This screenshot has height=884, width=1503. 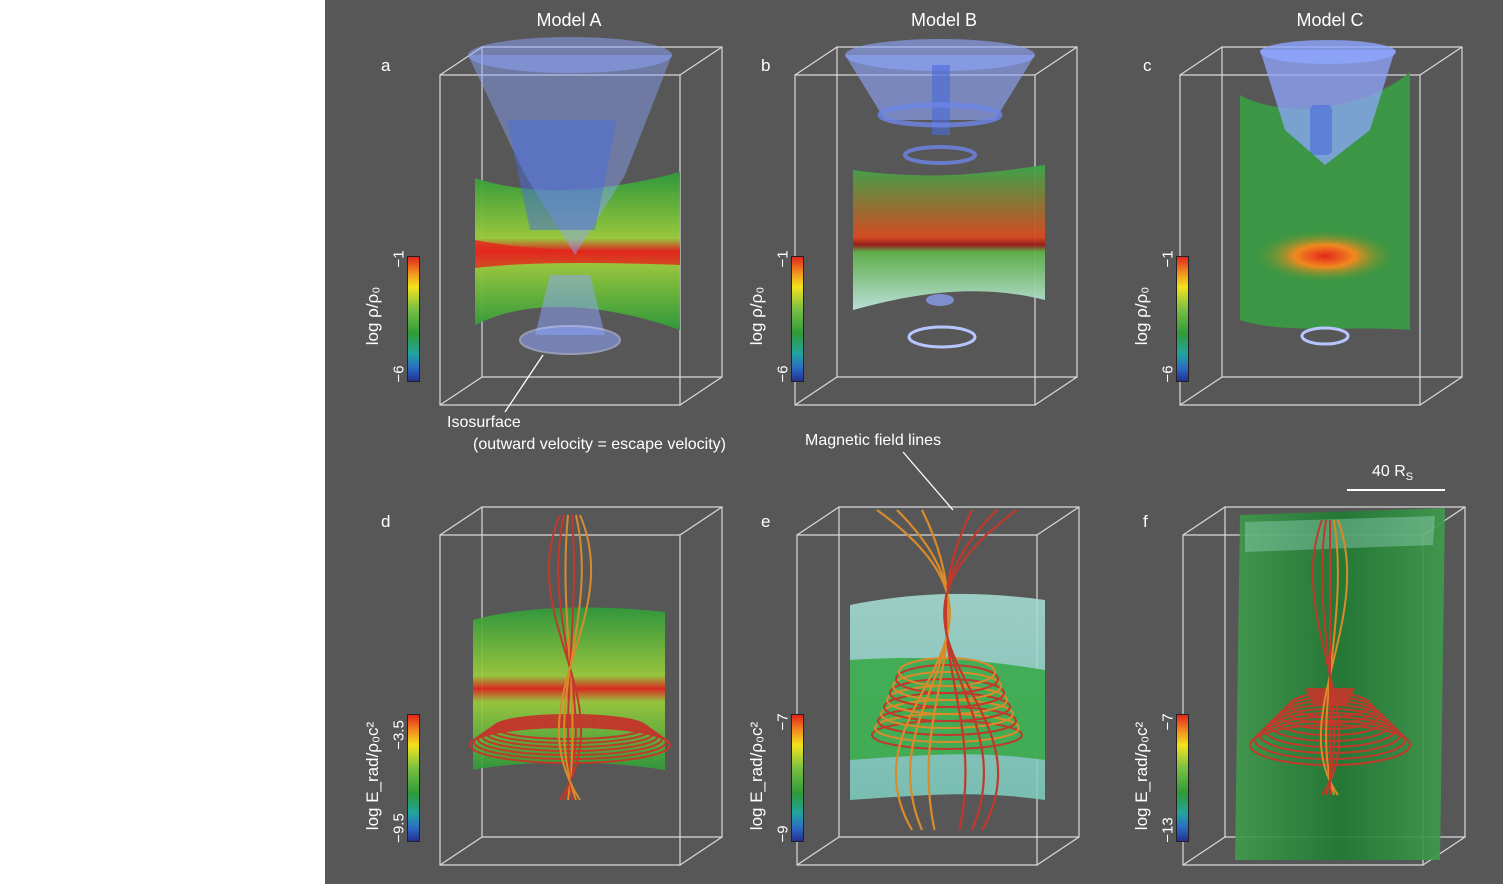 What do you see at coordinates (570, 340) in the screenshot?
I see `isosurface-a-ring` at bounding box center [570, 340].